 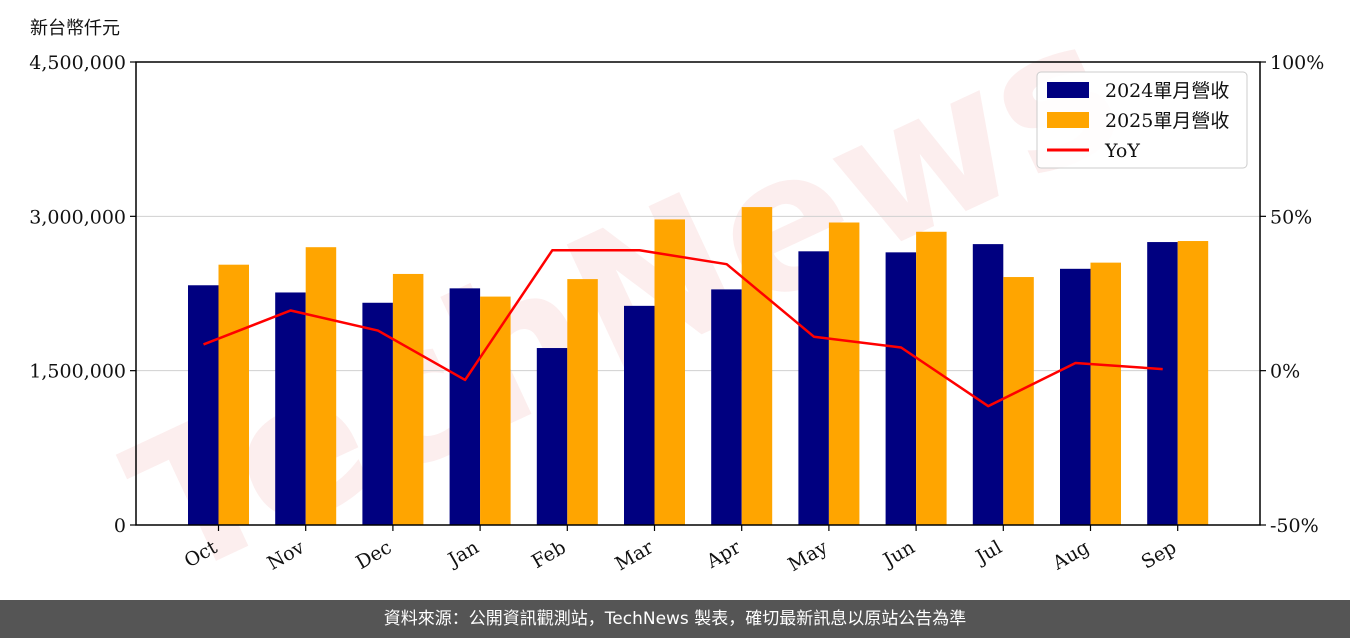 What do you see at coordinates (813, 388) in the screenshot?
I see `bar-2024-may` at bounding box center [813, 388].